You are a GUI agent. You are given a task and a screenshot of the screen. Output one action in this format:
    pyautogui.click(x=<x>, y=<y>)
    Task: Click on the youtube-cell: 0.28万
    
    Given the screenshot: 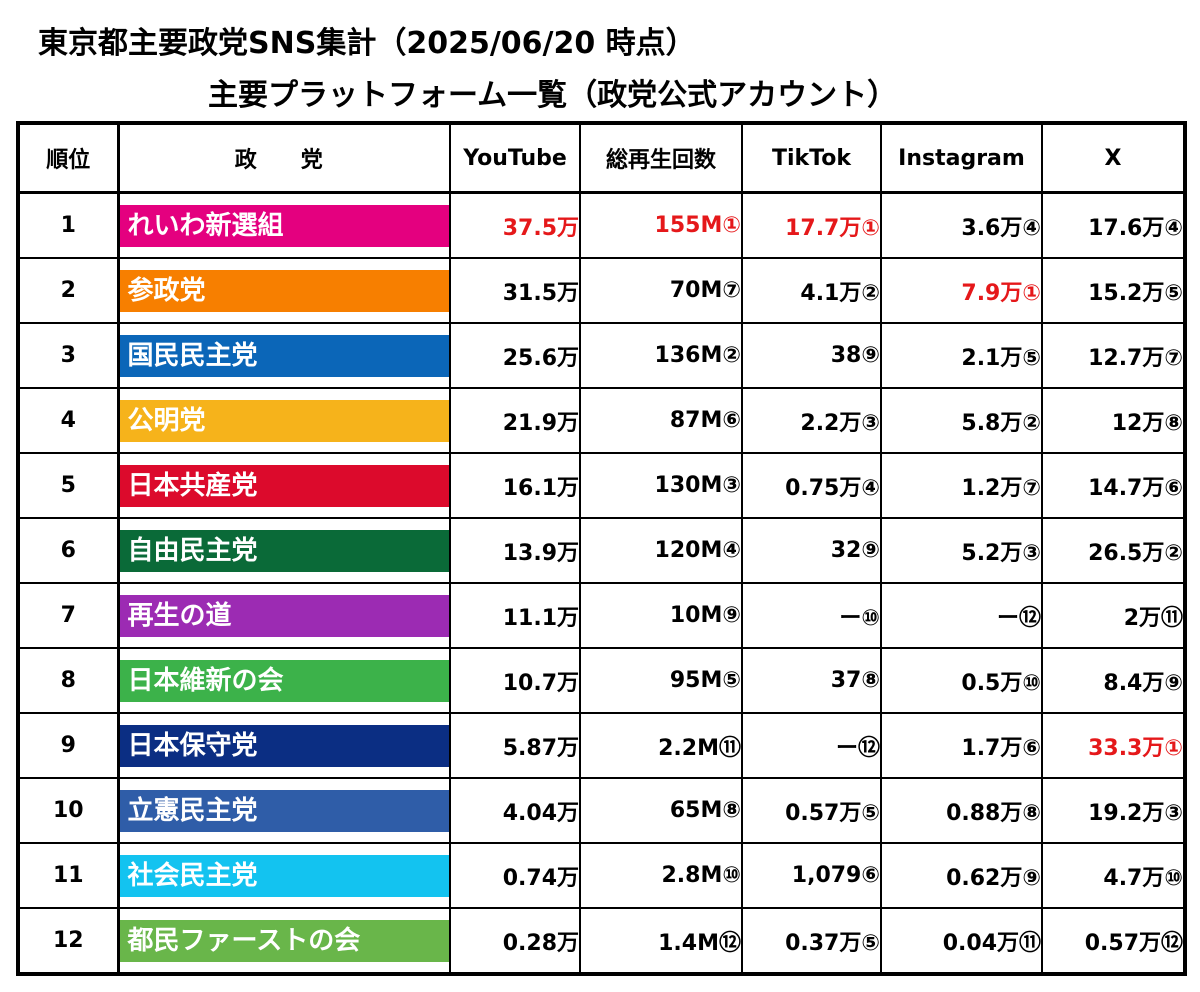 What is the action you would take?
    pyautogui.click(x=515, y=941)
    